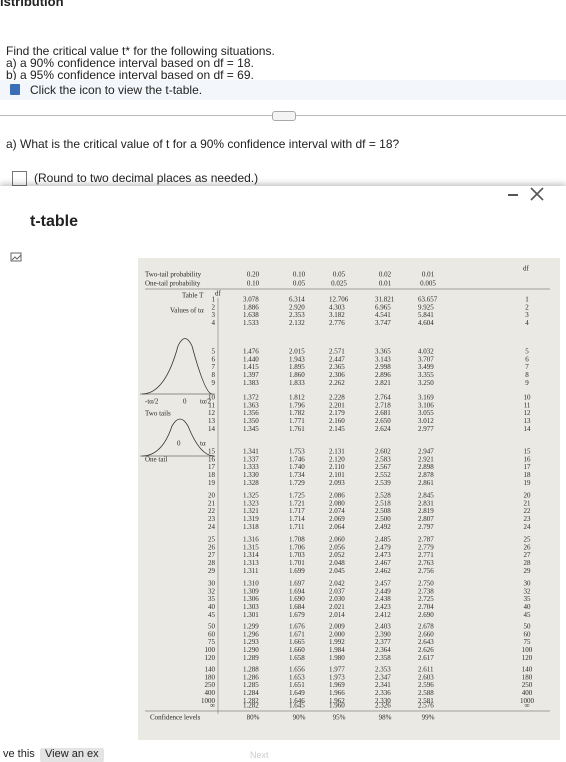 The width and height of the screenshot is (566, 762). What do you see at coordinates (528, 475) in the screenshot?
I see `df-value: 18` at bounding box center [528, 475].